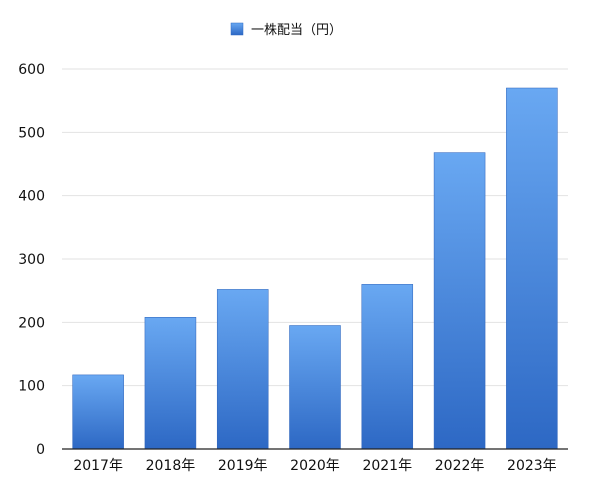 Image resolution: width=600 pixels, height=495 pixels. Describe the element at coordinates (387, 466) in the screenshot. I see `x-tick-label: 2021年` at that location.